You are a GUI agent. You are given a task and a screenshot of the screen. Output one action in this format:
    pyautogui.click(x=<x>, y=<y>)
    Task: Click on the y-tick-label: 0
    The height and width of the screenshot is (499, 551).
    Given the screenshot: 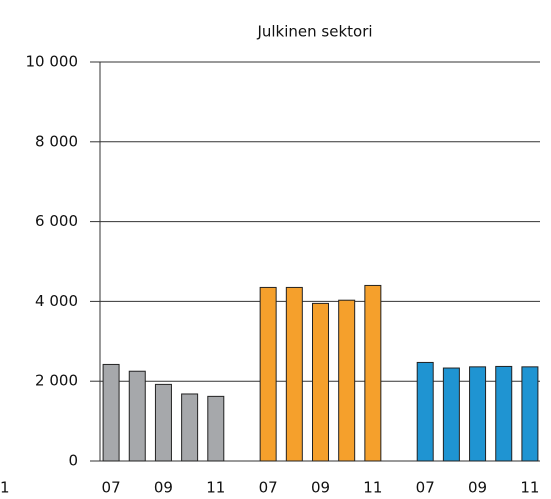 What is the action you would take?
    pyautogui.click(x=73, y=461)
    